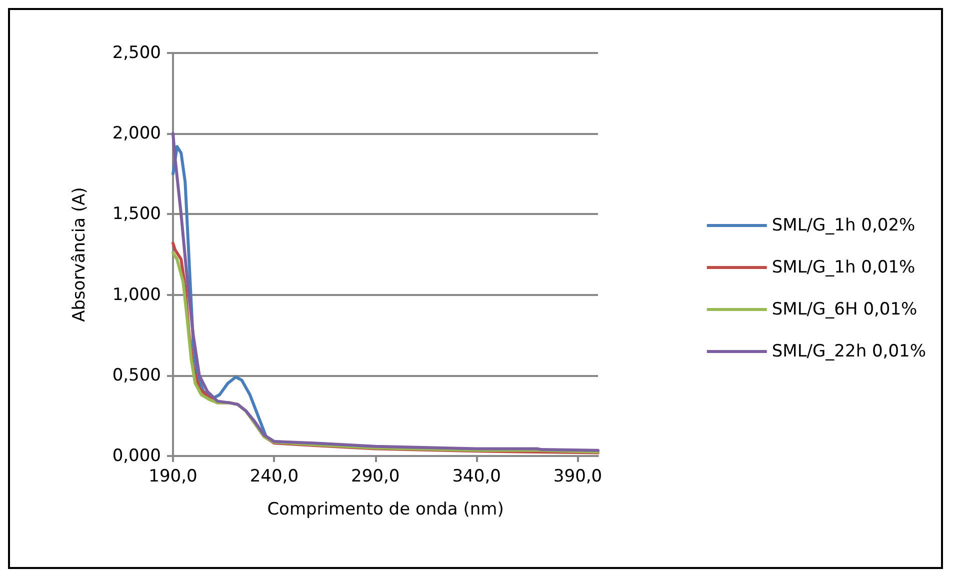  I want to click on y-tick-label: 0,000, so click(136, 456).